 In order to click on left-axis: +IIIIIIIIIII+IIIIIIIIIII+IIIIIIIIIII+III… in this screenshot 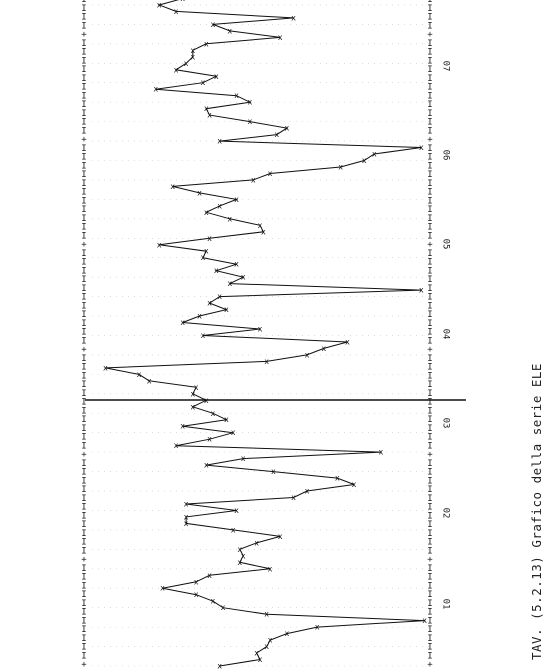, I will do `click(84, 335)`.